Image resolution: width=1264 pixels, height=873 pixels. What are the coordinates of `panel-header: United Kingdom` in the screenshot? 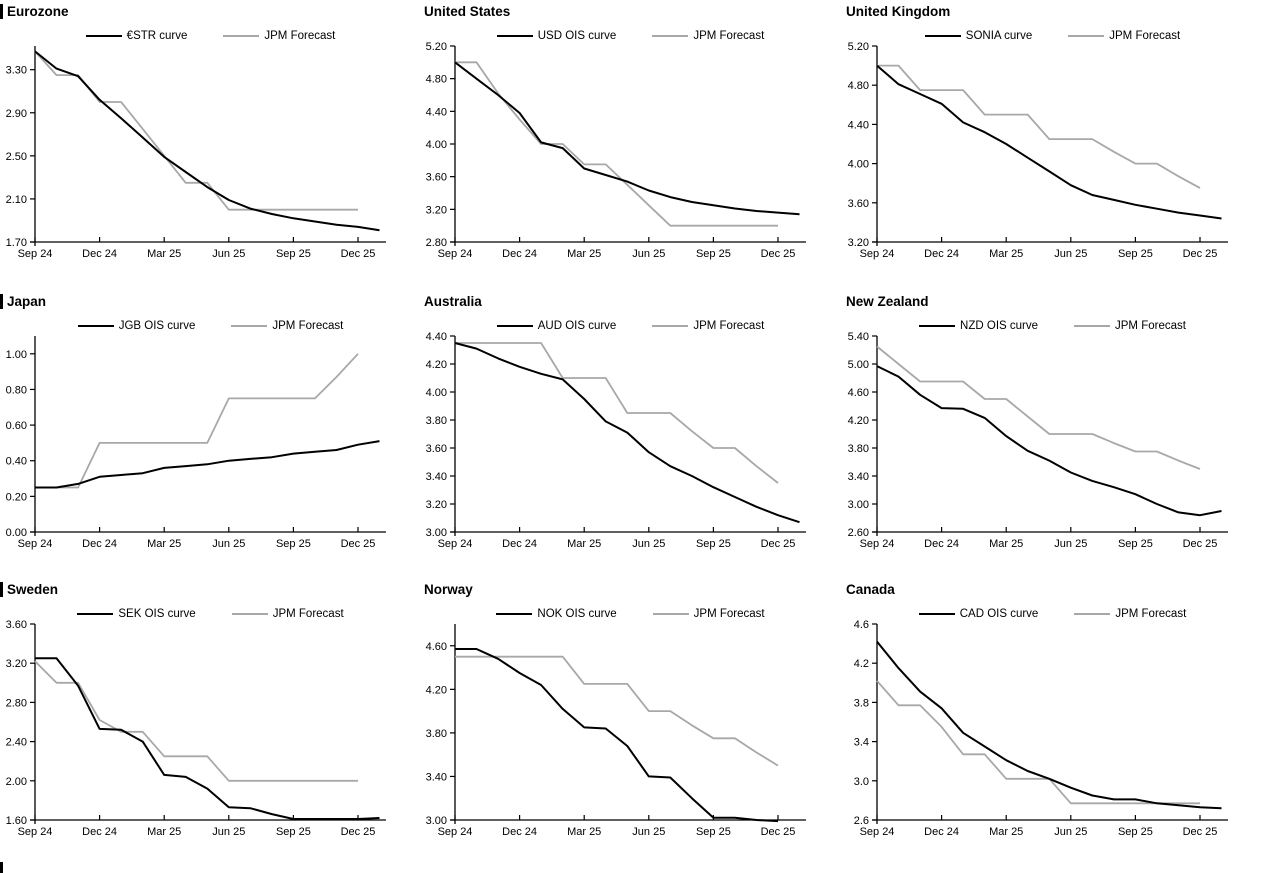 It's located at (1053, 11).